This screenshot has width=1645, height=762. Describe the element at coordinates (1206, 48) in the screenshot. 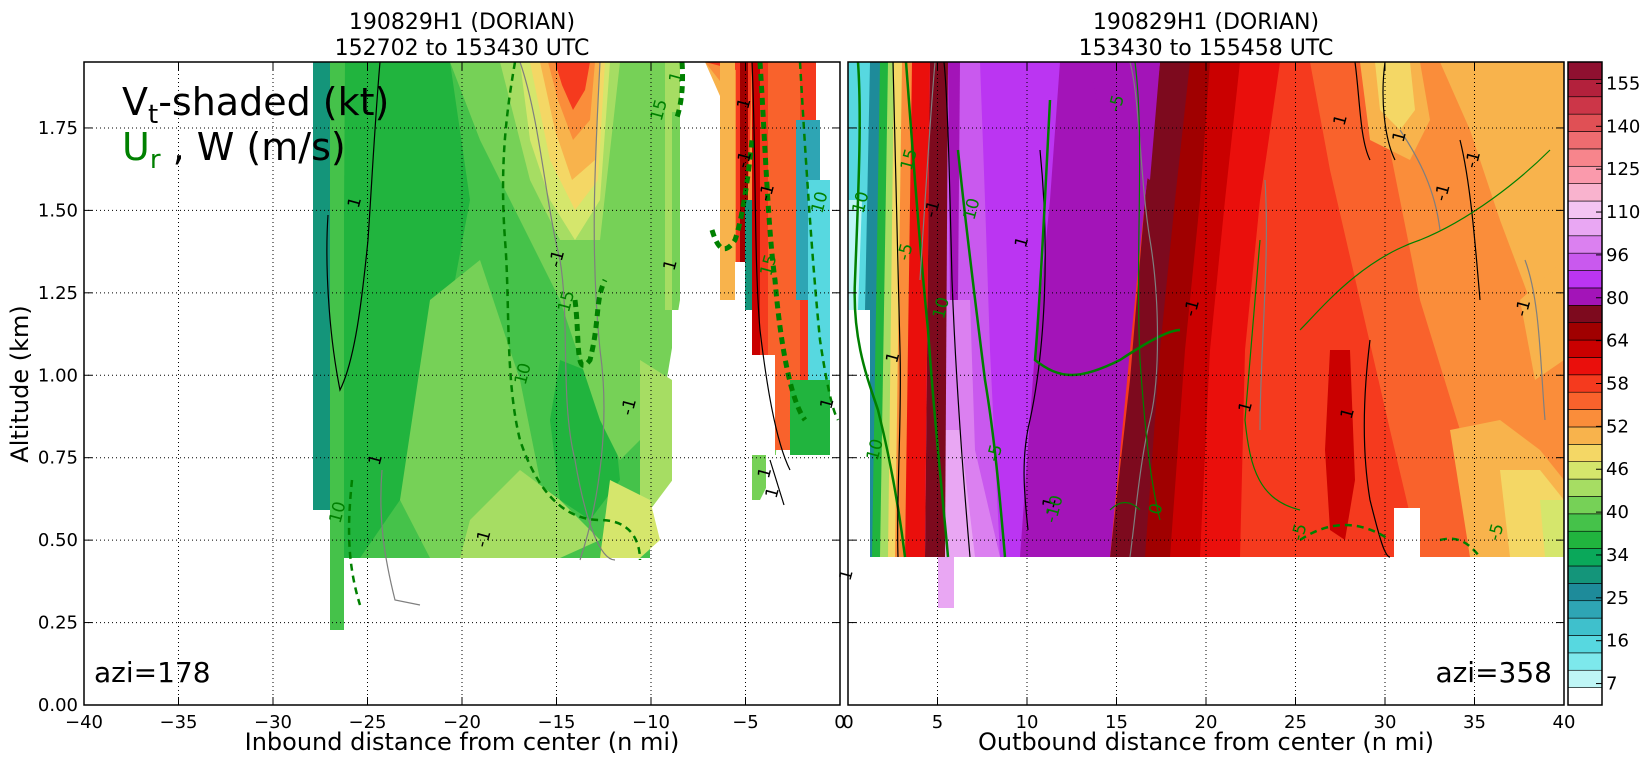

I see `right-title-line2: 153430 to 155458 UTC` at that location.